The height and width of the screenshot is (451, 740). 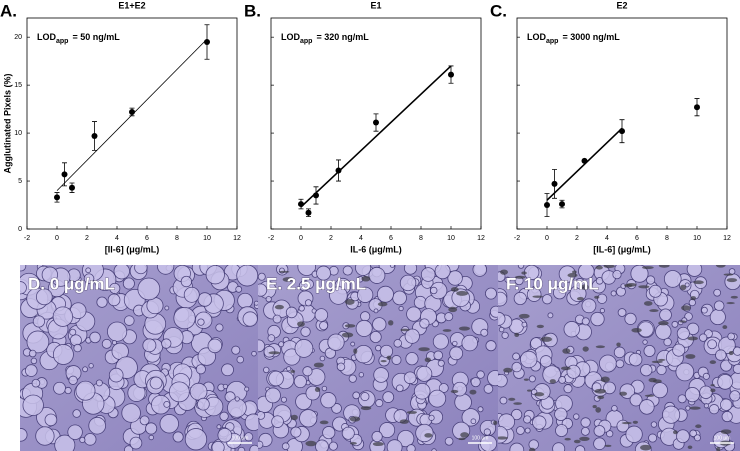 I want to click on x-tick-label: 10, so click(x=207, y=238).